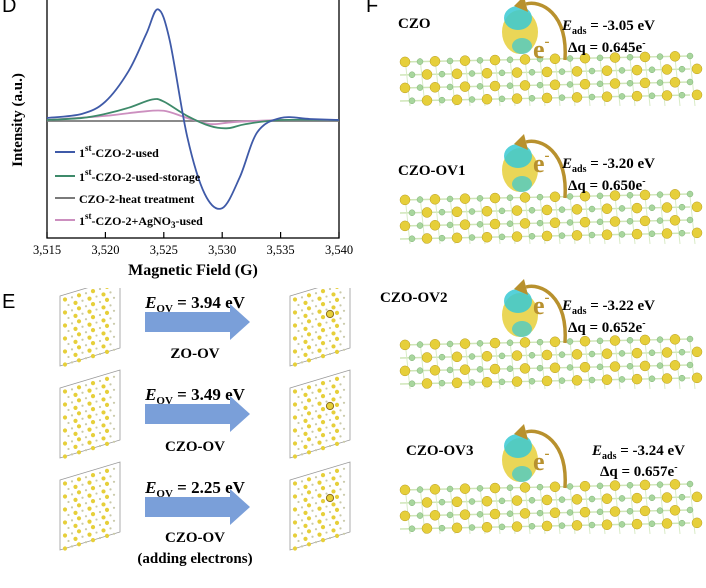 This screenshot has width=706, height=588. Describe the element at coordinates (339, 250) in the screenshot. I see `x-tick-label: 3,540` at that location.